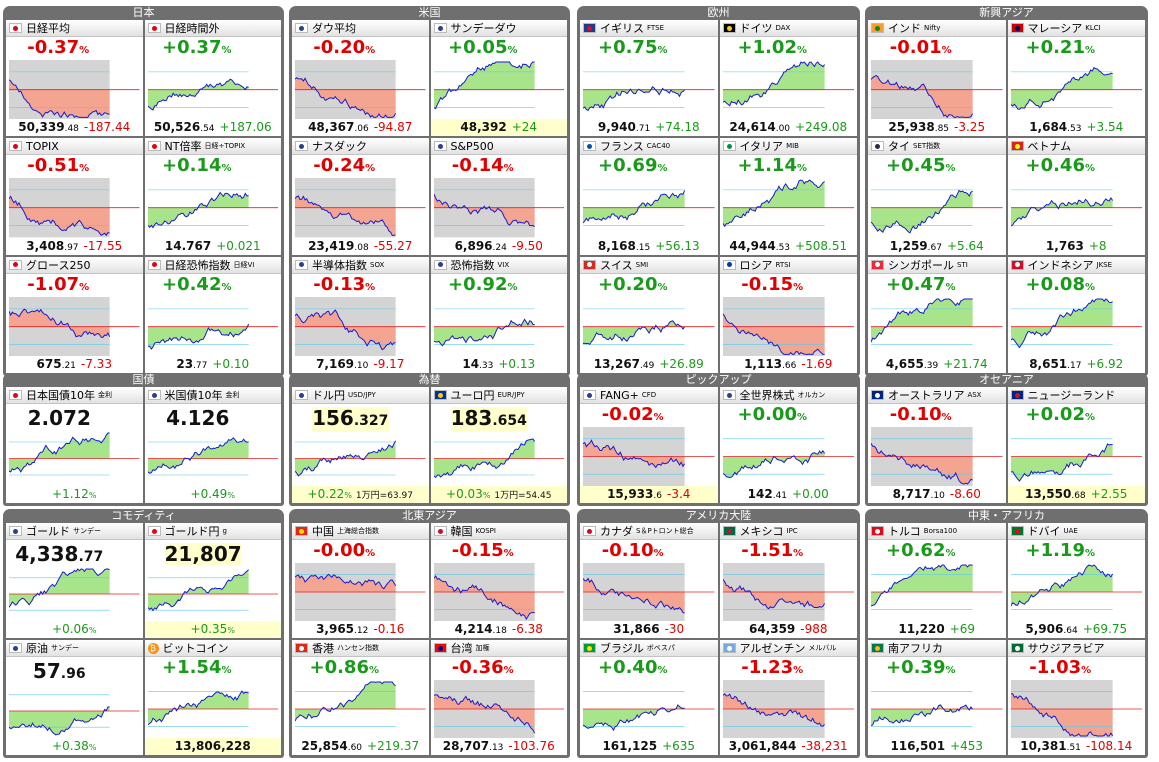 The height and width of the screenshot is (762, 1159). I want to click on panel-header: ブラジル ボベスパ, so click(649, 648).